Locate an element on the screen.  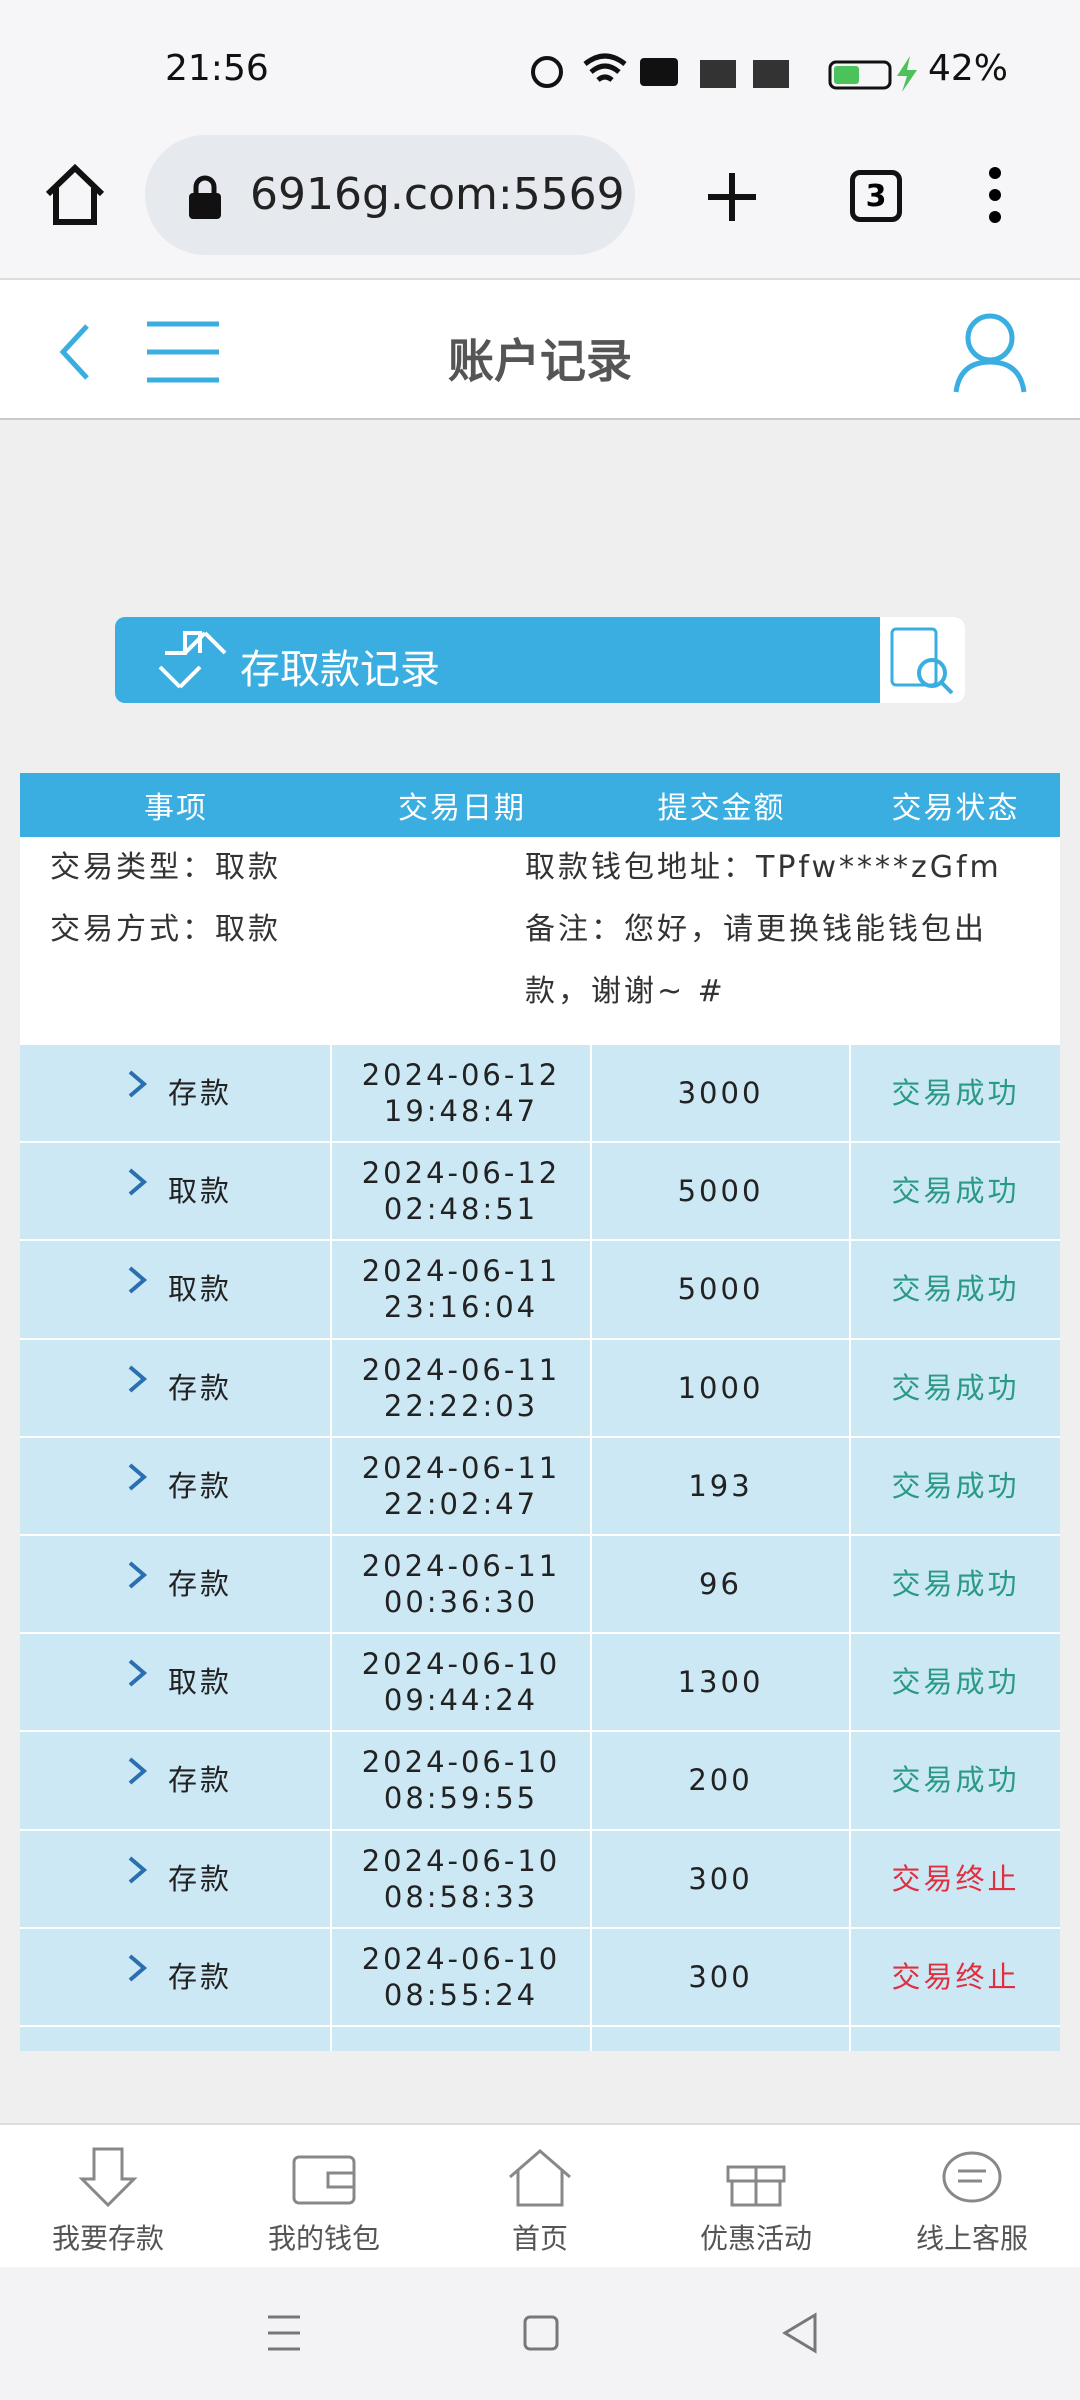
date-cell: 2024-06-10 08:55:24 is located at coordinates (462, 1976).